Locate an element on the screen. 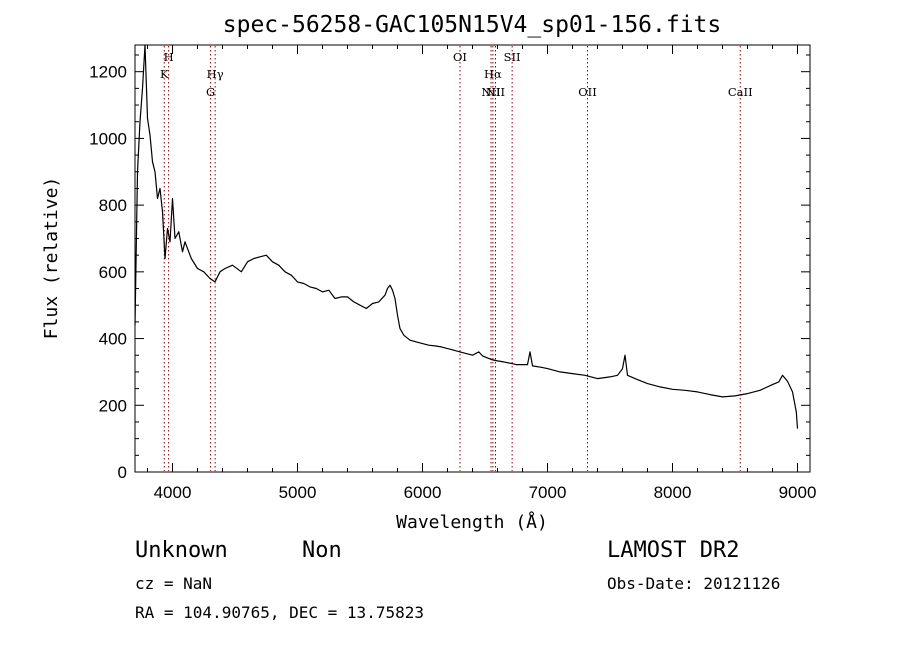 The width and height of the screenshot is (900, 649). x-tick-label: 5000 is located at coordinates (298, 492).